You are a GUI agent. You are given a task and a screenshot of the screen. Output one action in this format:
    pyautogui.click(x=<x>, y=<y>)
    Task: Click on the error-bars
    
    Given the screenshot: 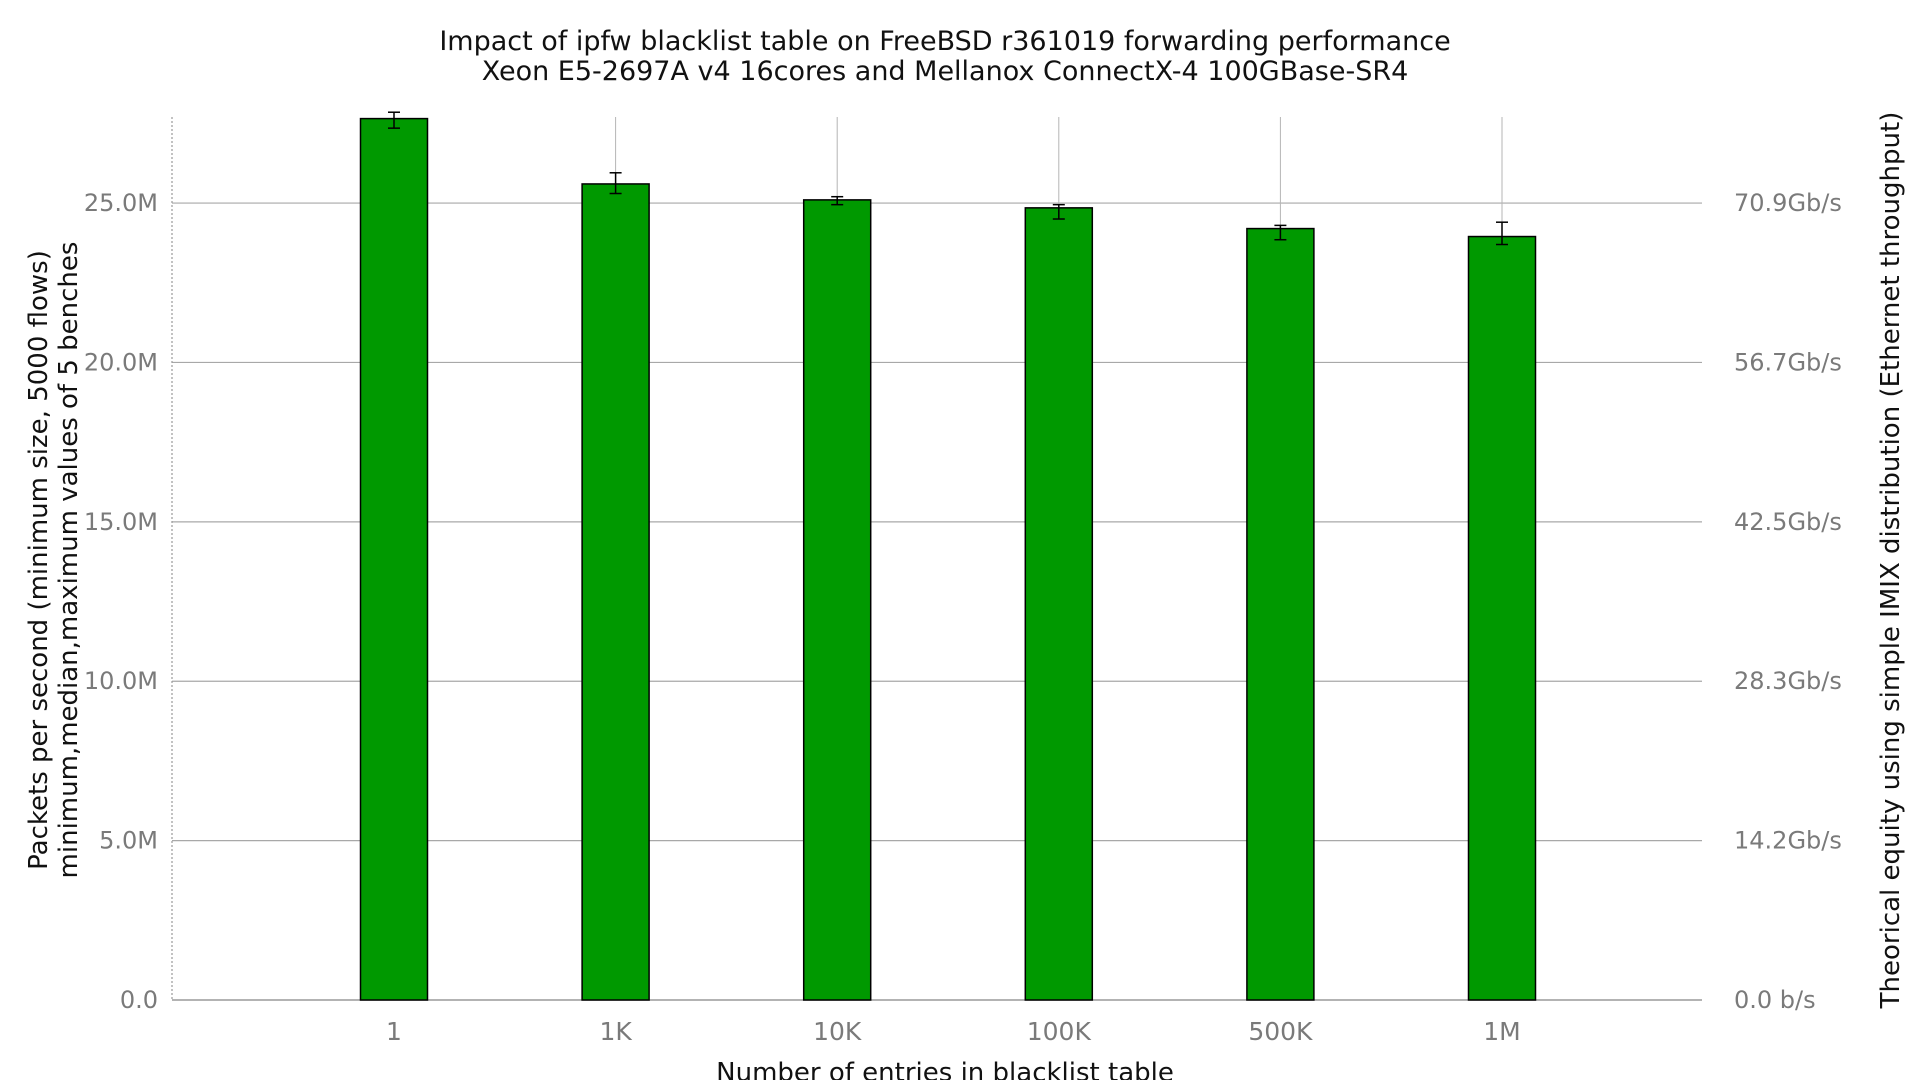 What is the action you would take?
    pyautogui.click(x=948, y=178)
    